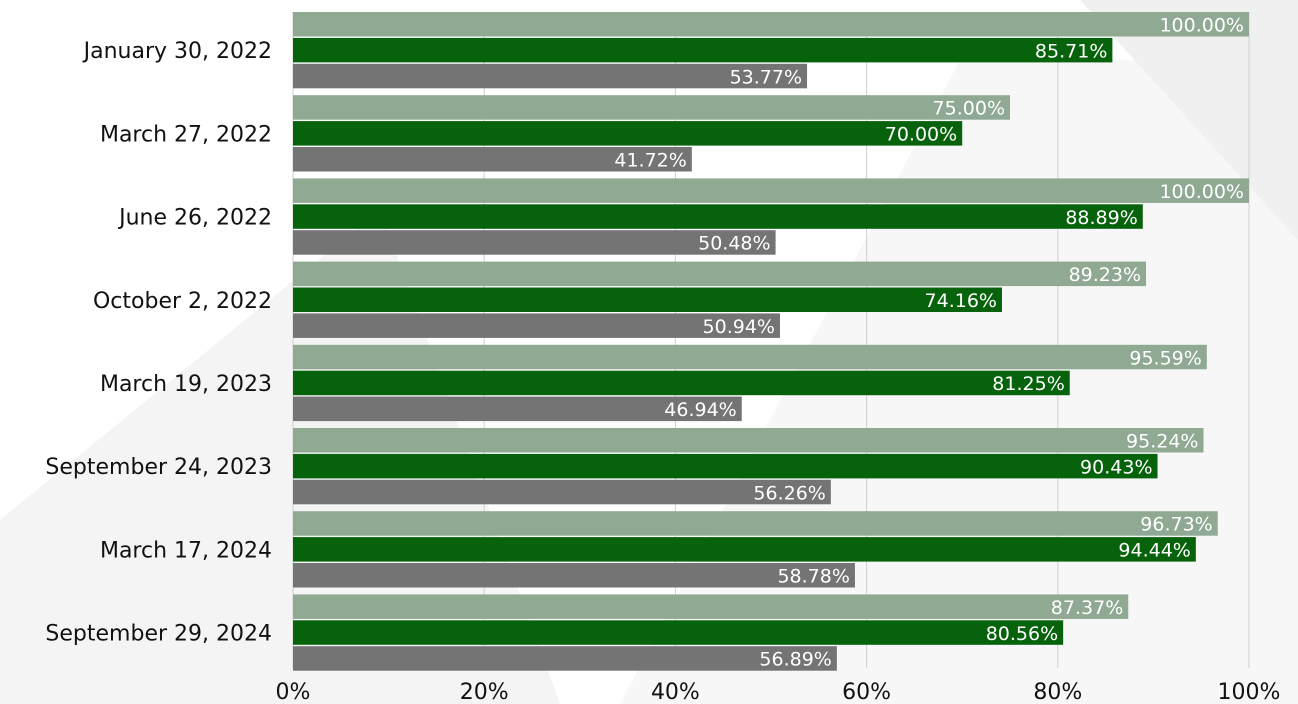 The image size is (1298, 704). I want to click on category-label: September 24, 2023, so click(158, 467).